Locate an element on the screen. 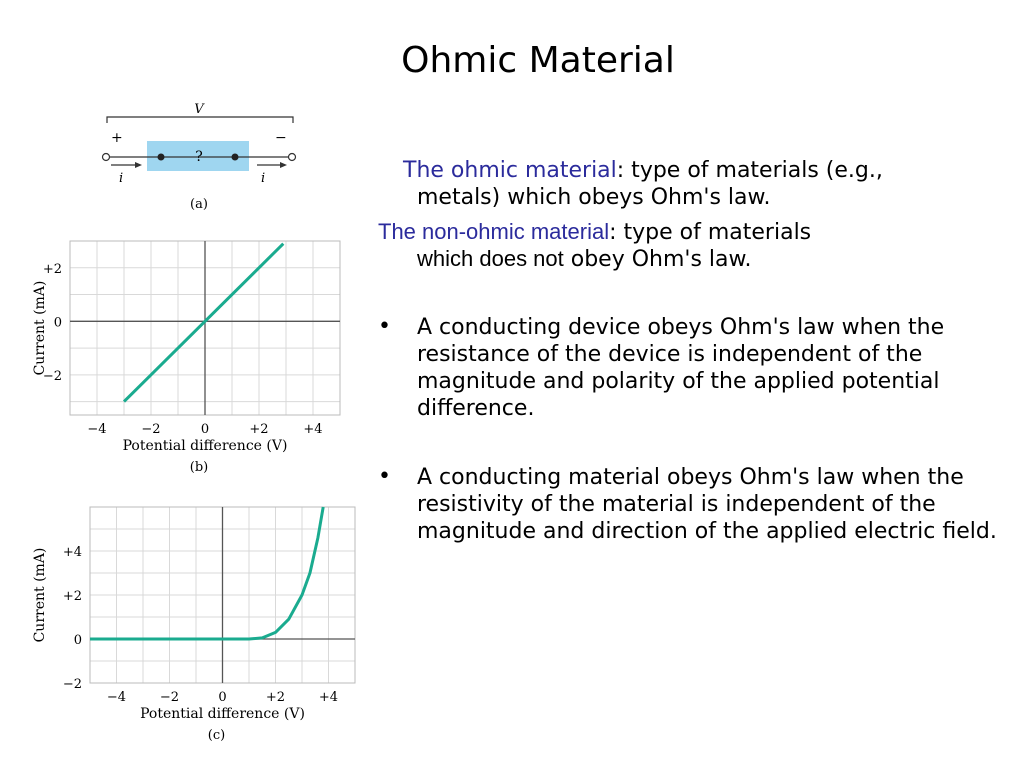  plus-sign: + is located at coordinates (117, 138).